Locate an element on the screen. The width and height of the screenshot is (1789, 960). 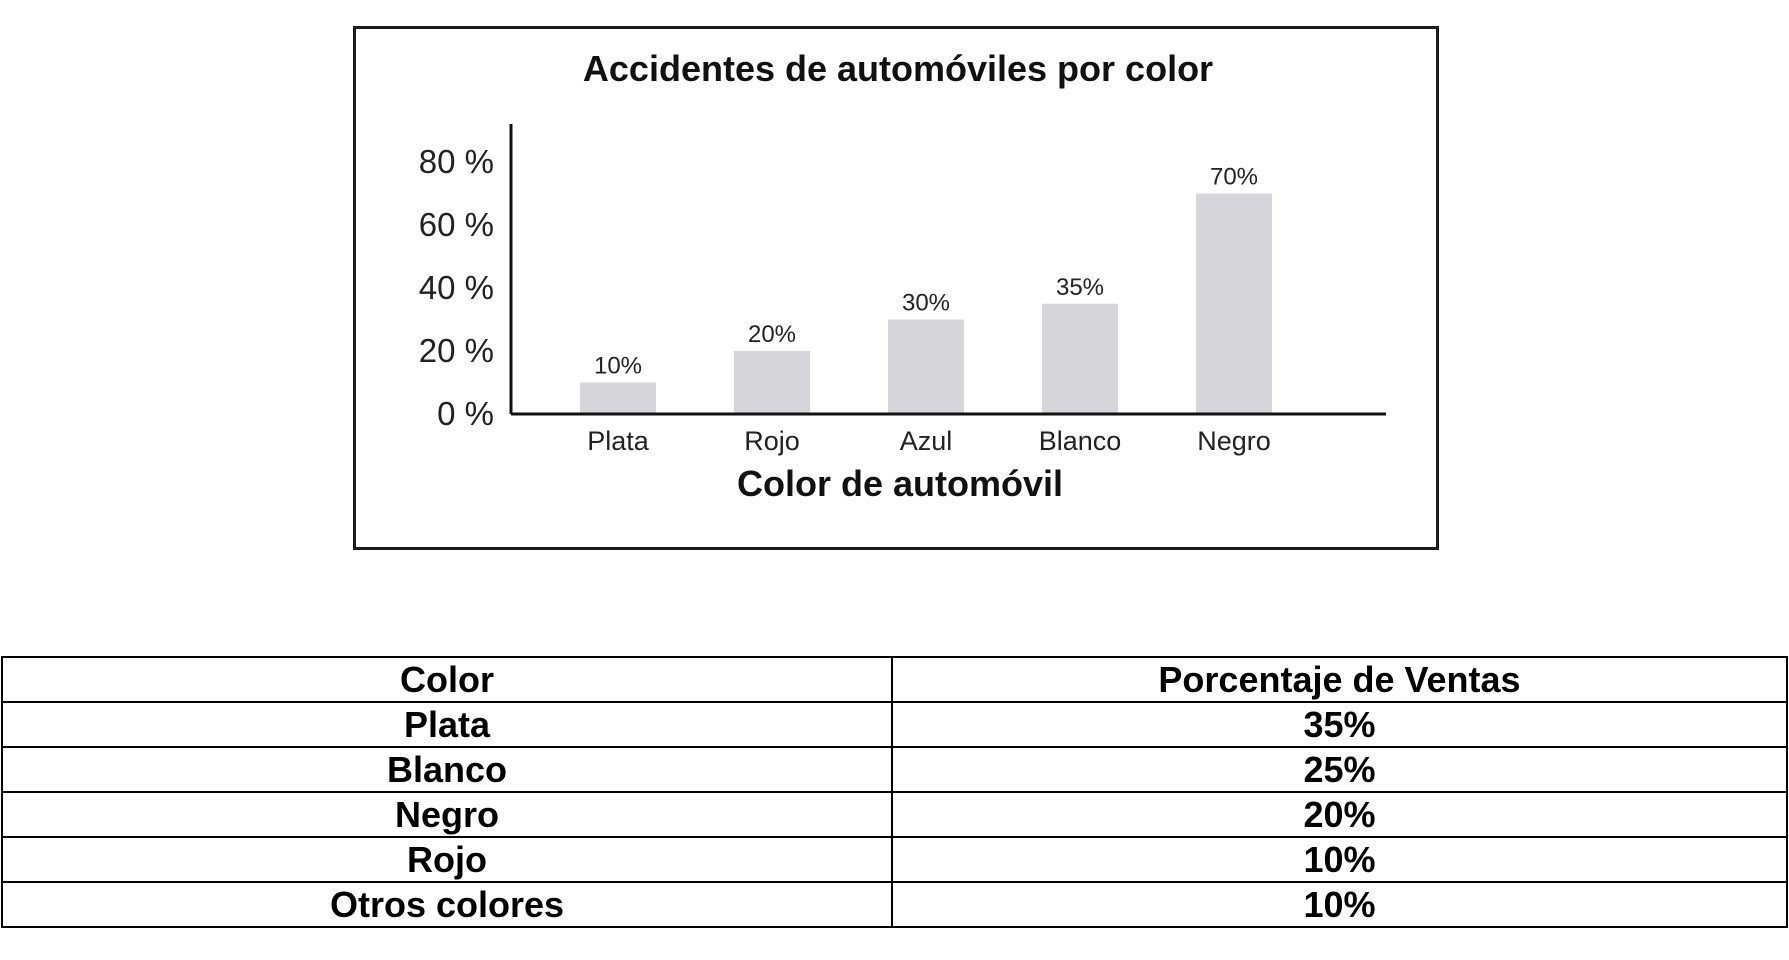
x-axis-title: Color de automóvil is located at coordinates (900, 483).